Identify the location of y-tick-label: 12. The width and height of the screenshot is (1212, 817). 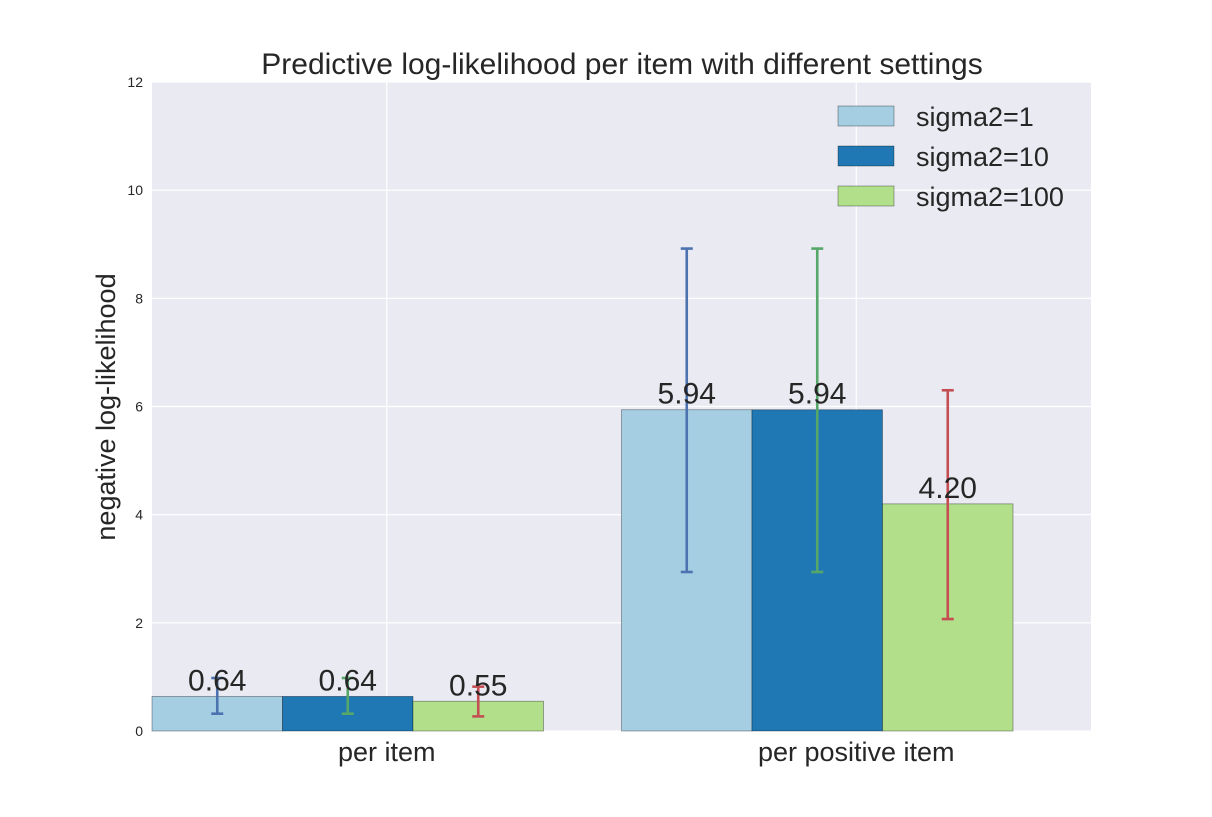
(135, 82).